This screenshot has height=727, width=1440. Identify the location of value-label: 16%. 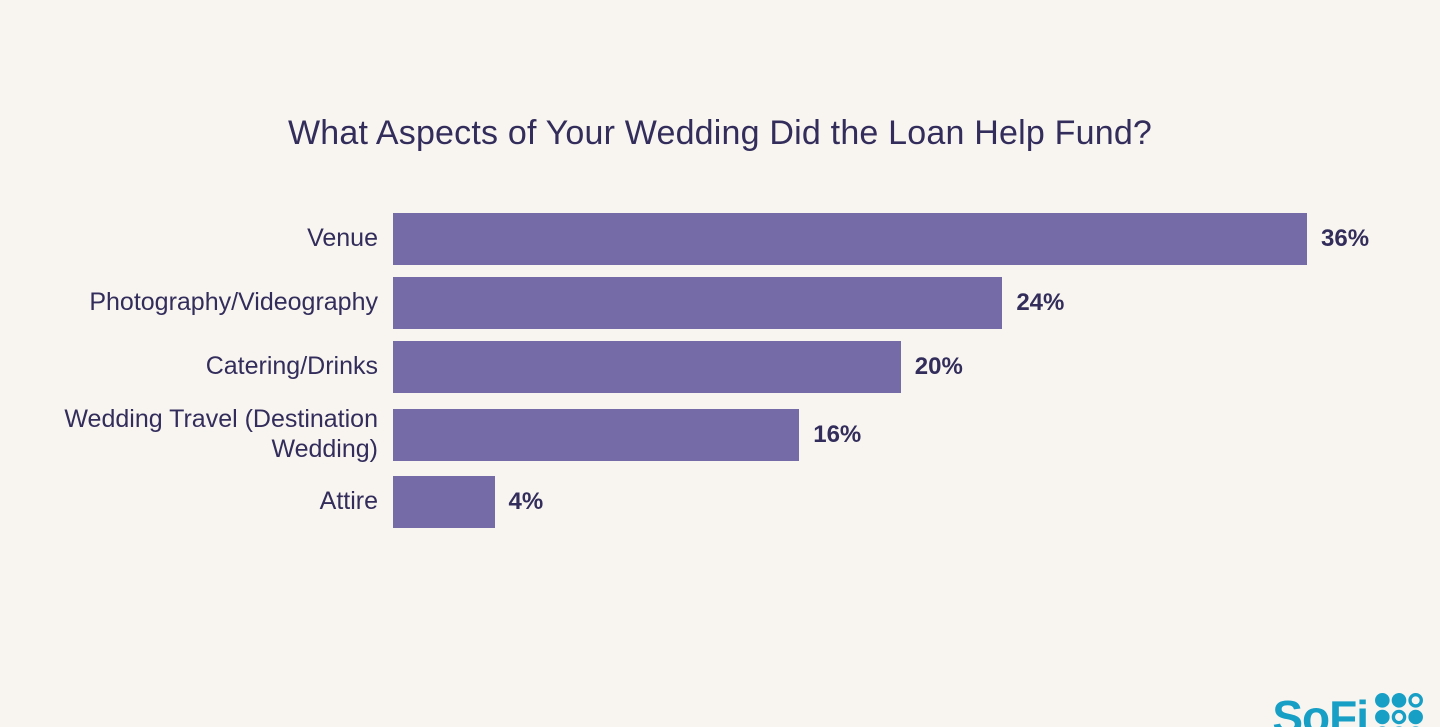
(837, 434).